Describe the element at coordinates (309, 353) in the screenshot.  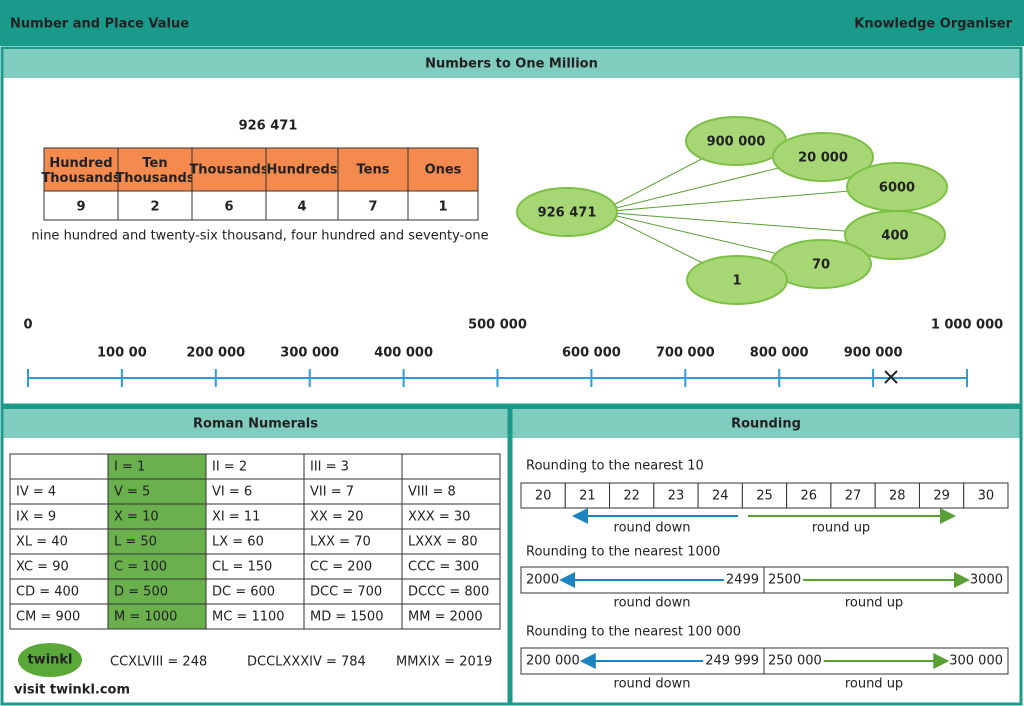
I see `number-line-label: 300 000` at that location.